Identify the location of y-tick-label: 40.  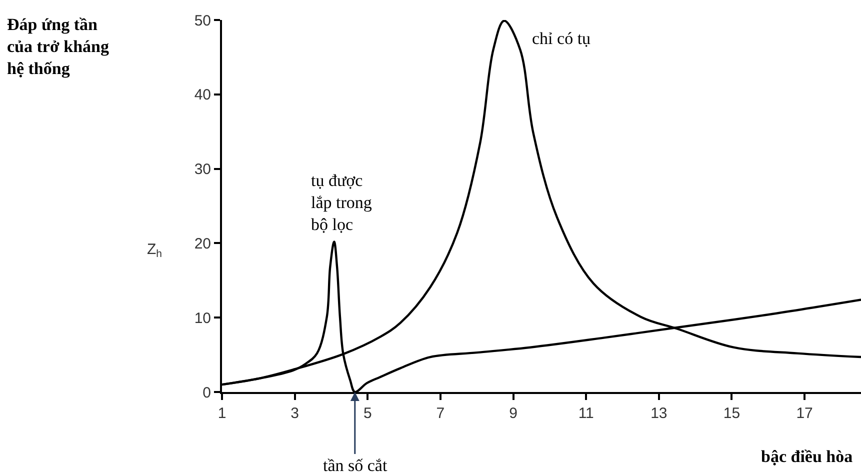
(202, 95).